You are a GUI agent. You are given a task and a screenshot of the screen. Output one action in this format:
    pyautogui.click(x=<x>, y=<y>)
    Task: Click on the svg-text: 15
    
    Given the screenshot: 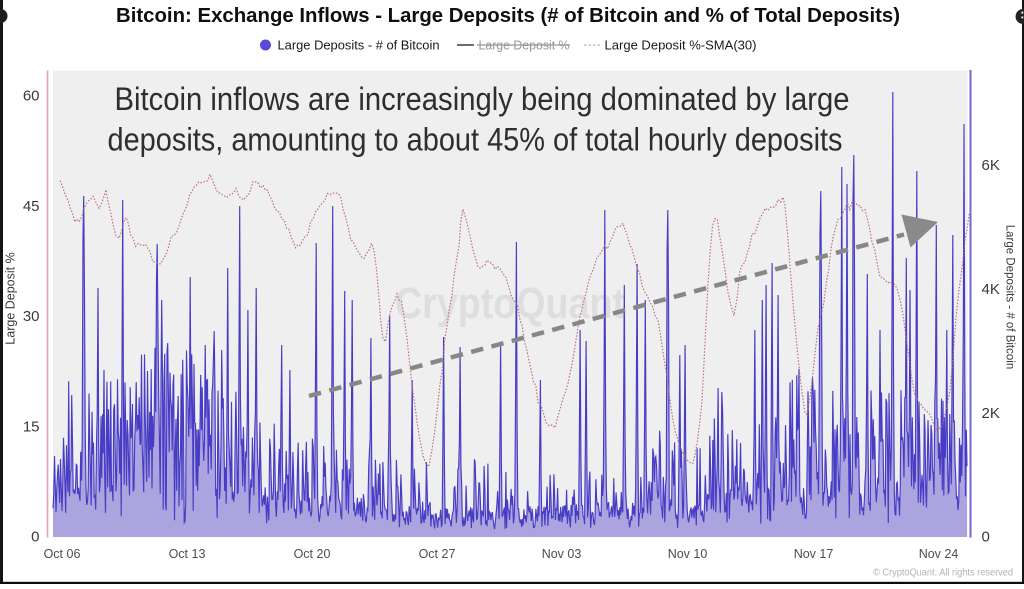 What is the action you would take?
    pyautogui.click(x=31, y=427)
    